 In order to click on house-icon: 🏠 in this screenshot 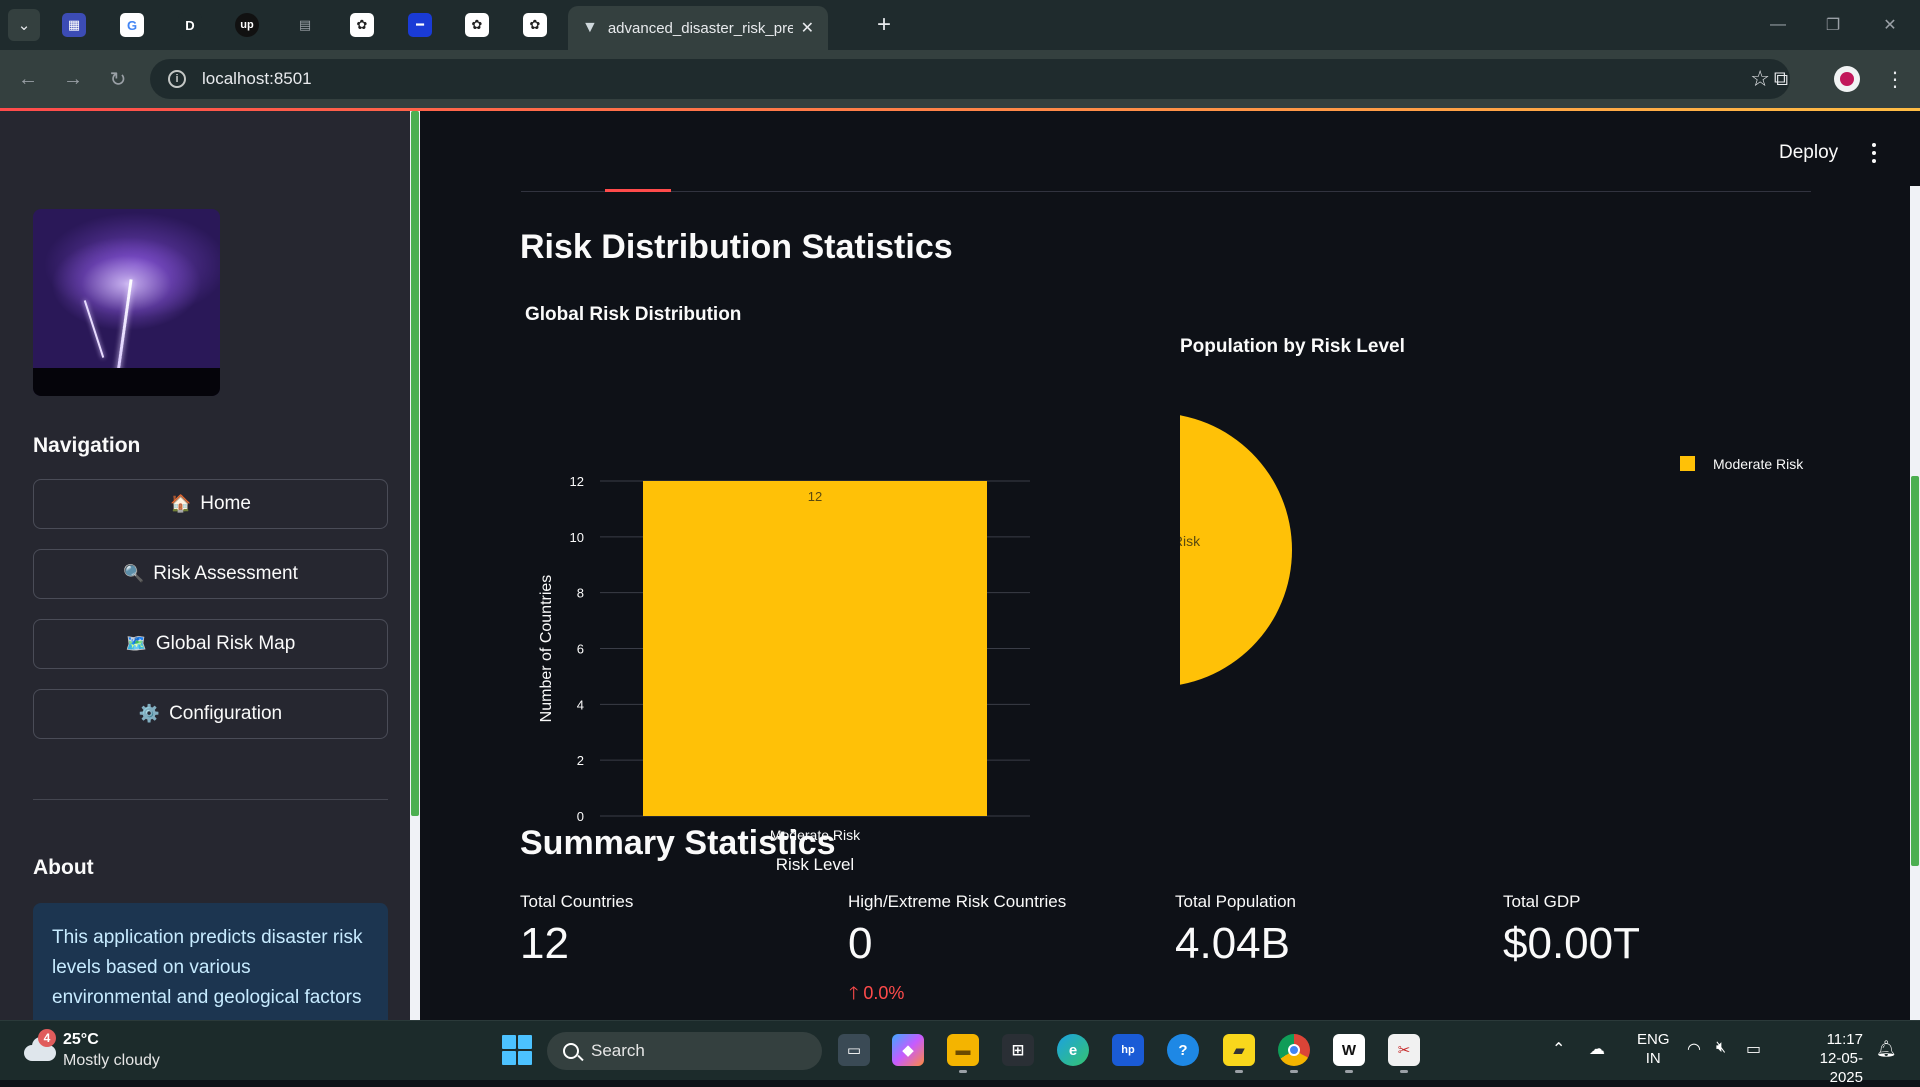, I will do `click(181, 503)`.